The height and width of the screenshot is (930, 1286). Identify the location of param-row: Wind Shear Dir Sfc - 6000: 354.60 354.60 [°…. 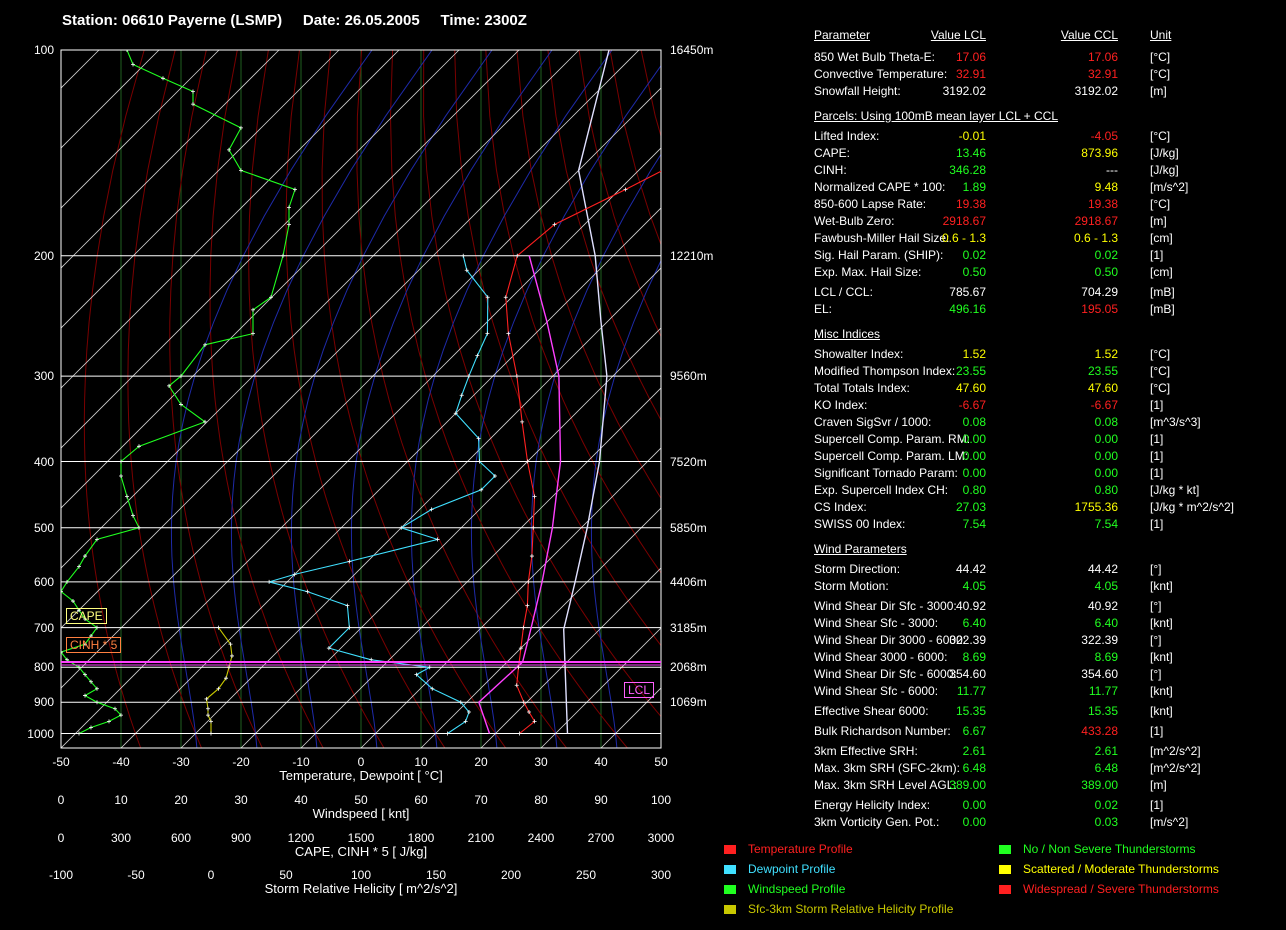
(1034, 675).